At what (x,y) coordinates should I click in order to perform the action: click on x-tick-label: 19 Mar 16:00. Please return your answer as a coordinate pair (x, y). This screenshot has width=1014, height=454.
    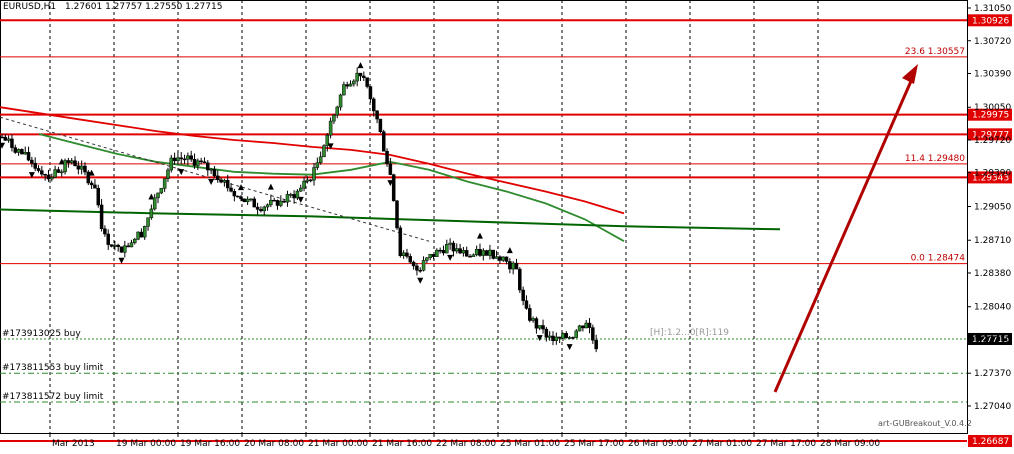
    Looking at the image, I should click on (210, 444).